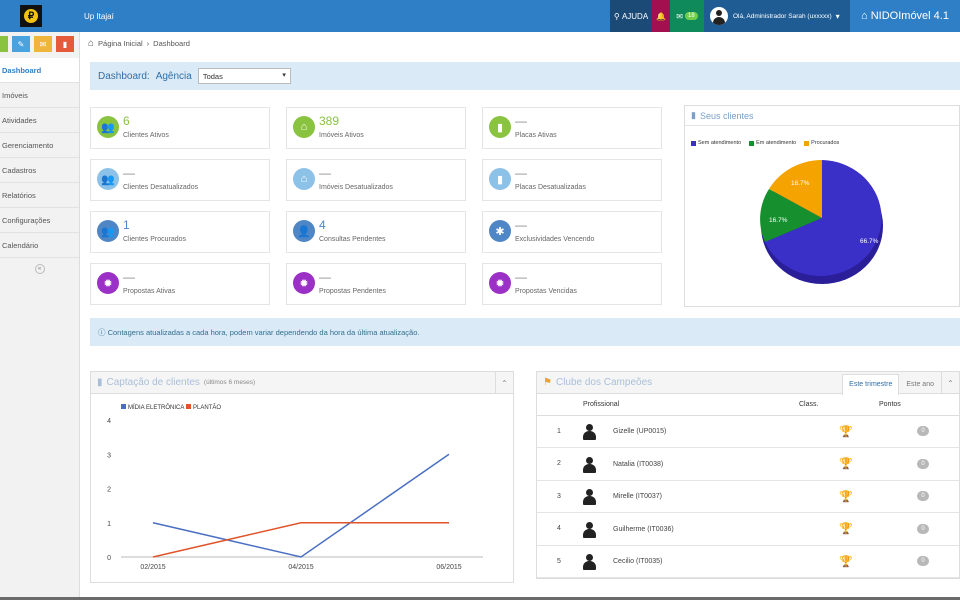 This screenshot has height=600, width=960. Describe the element at coordinates (180, 284) in the screenshot. I see `stat-card-propostas-ativas: ✹ — Propostas Ativas` at that location.